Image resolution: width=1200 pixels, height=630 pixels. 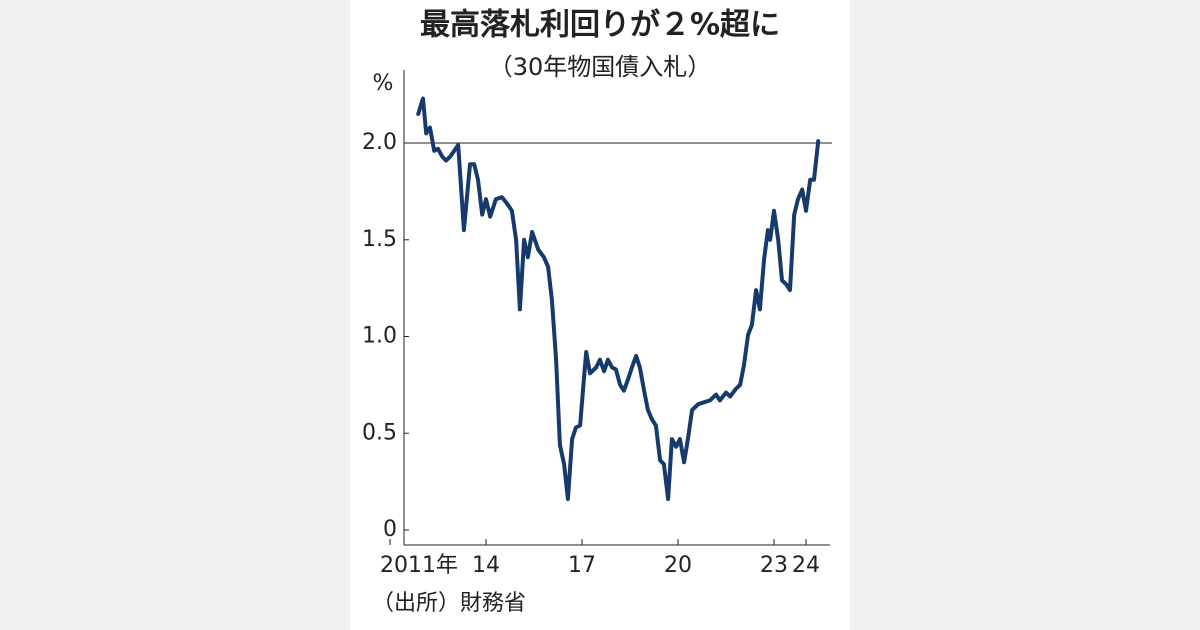 I want to click on y-tick-label: 0.5, so click(x=379, y=432).